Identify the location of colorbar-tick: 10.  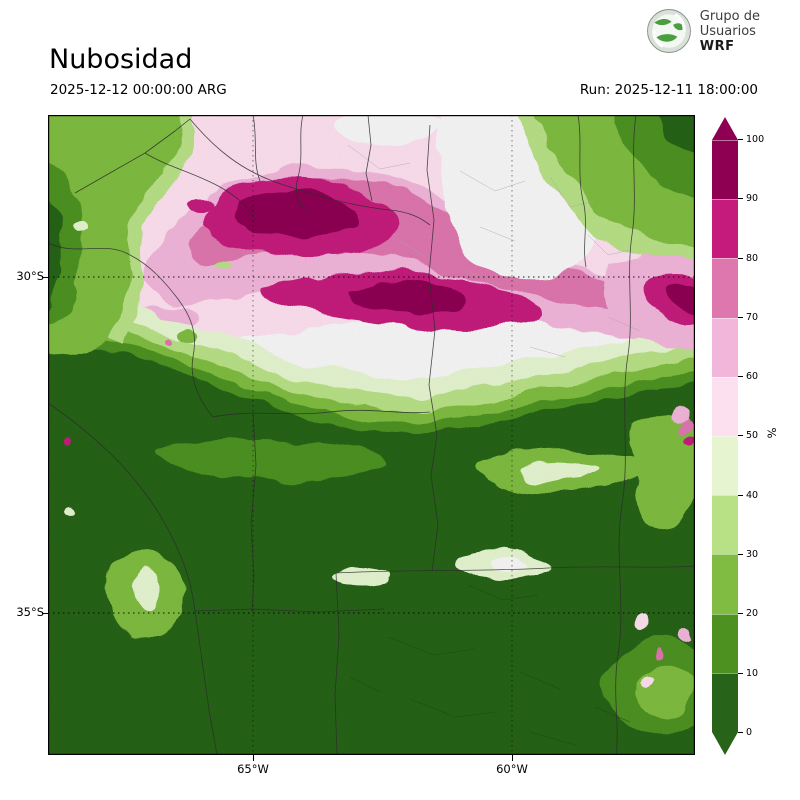
(761, 673).